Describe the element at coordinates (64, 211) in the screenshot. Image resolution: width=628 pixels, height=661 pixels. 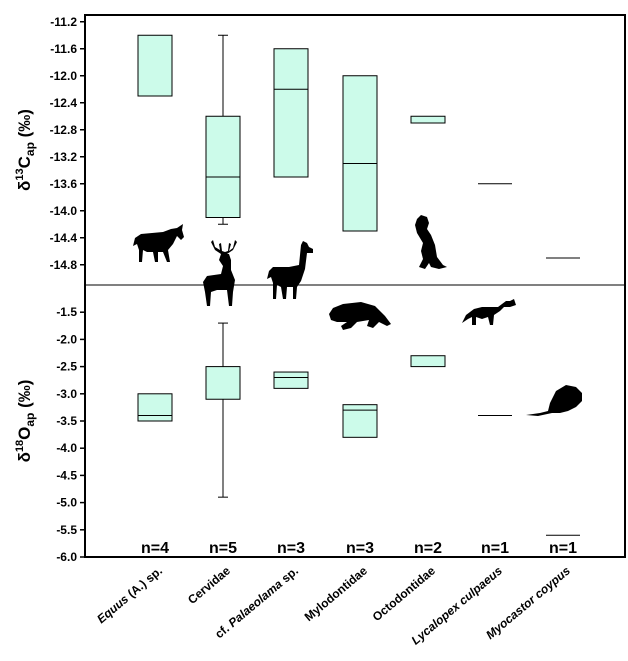
I see `y-tick-label: -14.0` at that location.